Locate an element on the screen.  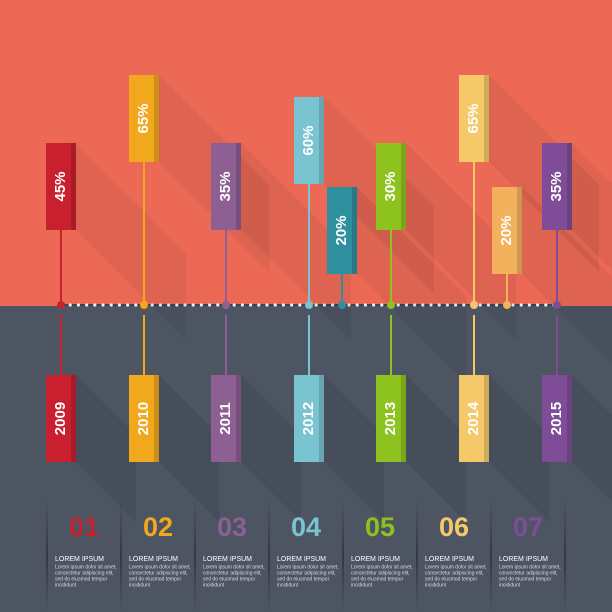
tag-label: 30% is located at coordinates (390, 186).